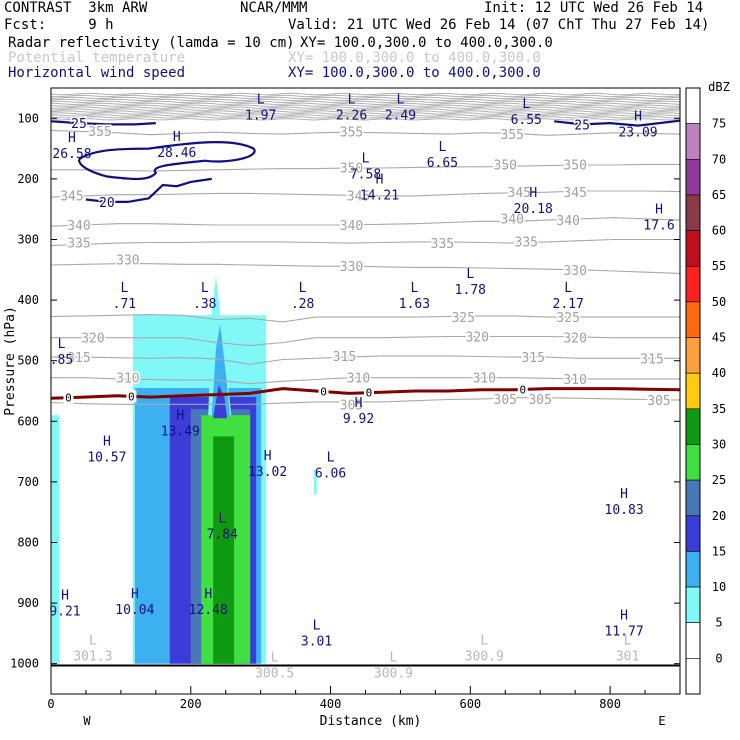 The height and width of the screenshot is (740, 740). What do you see at coordinates (302, 304) in the screenshot?
I see `extremum-value: .28` at bounding box center [302, 304].